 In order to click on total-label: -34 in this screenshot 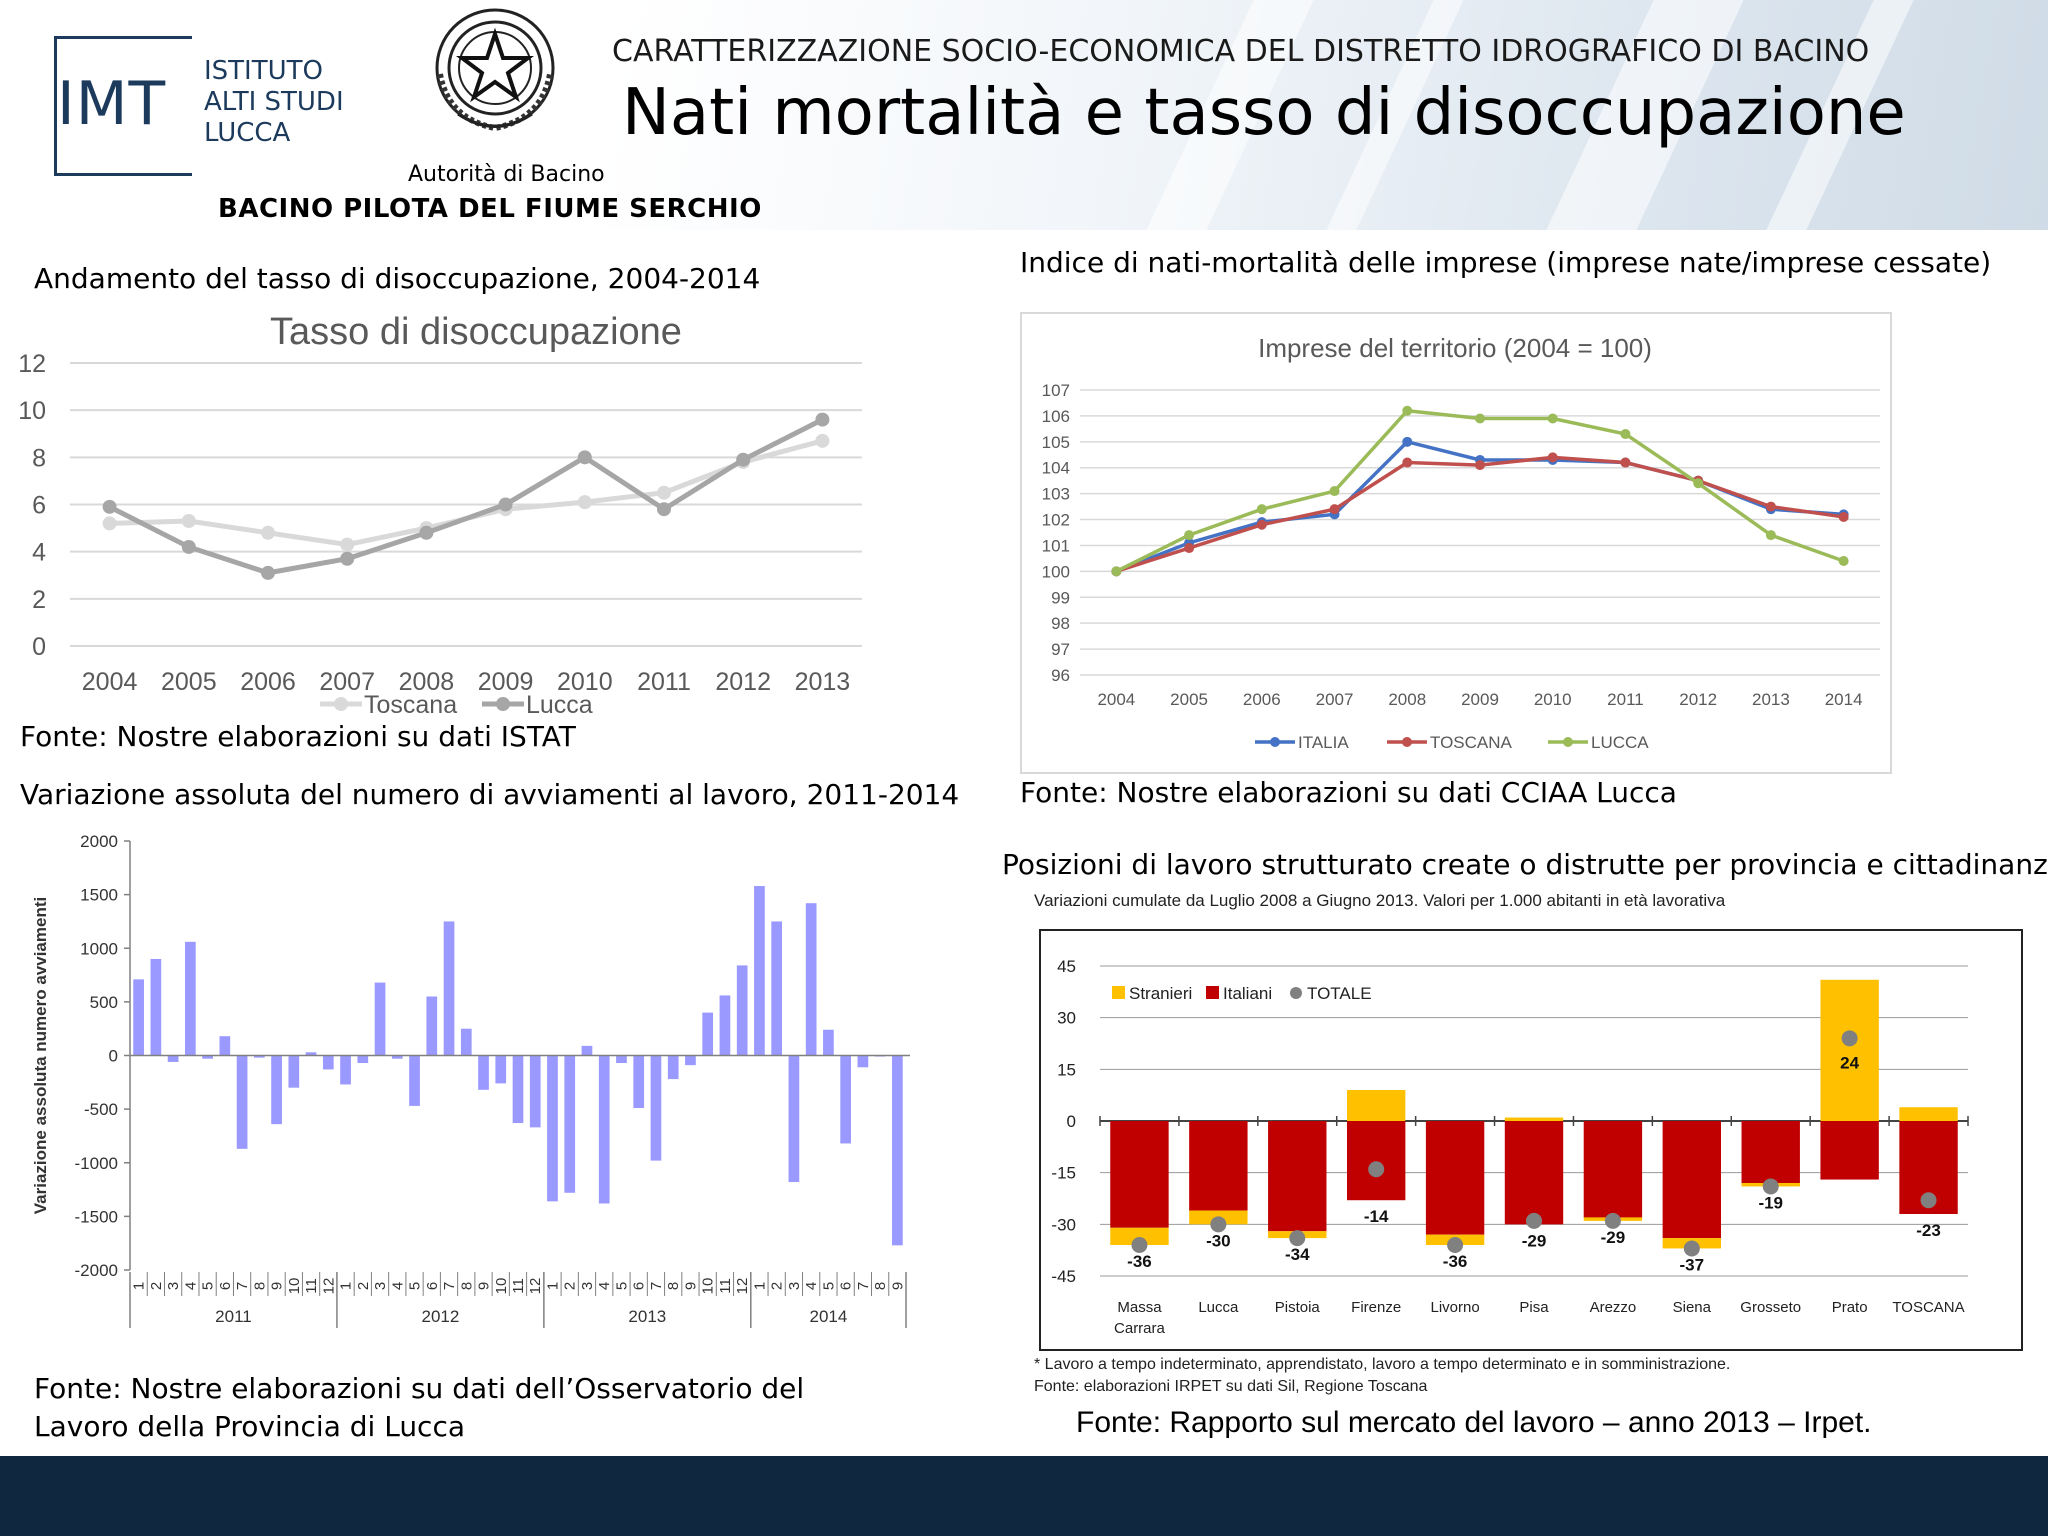, I will do `click(1297, 1254)`.